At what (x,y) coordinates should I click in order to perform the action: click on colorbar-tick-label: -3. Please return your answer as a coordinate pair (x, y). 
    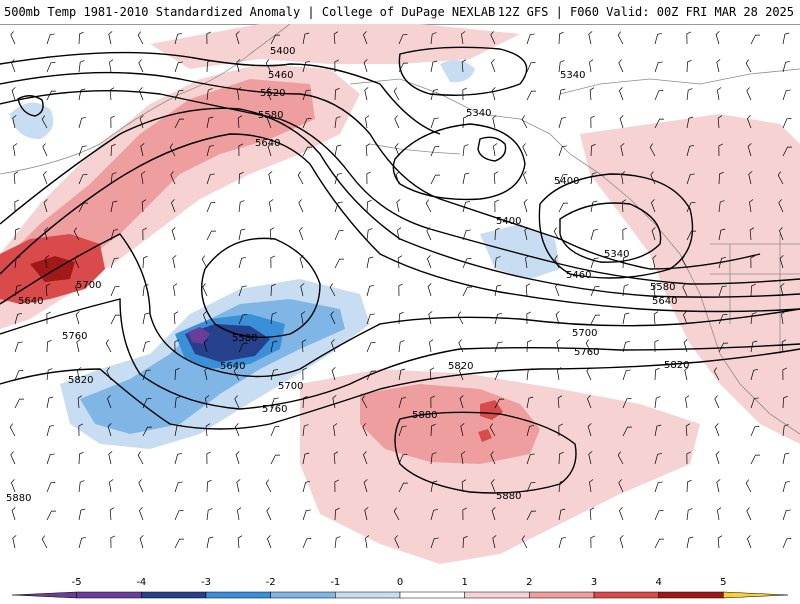
    Looking at the image, I should click on (206, 582).